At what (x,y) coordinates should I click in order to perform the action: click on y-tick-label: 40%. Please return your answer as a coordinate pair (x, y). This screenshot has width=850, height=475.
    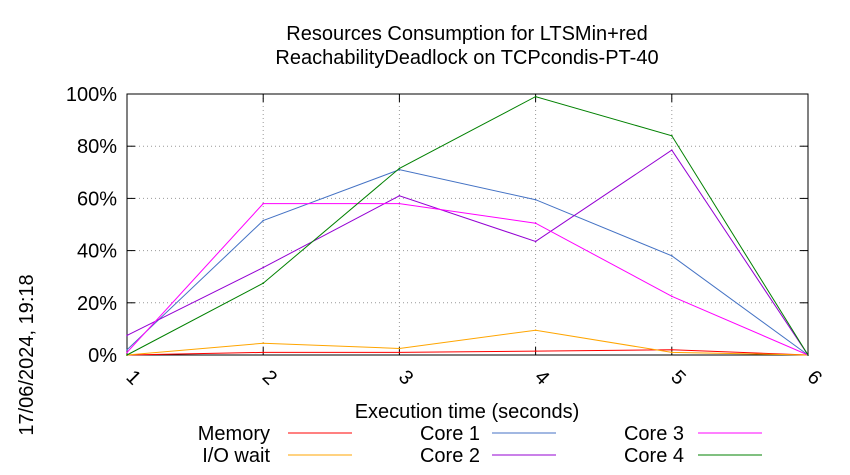
    Looking at the image, I should click on (97, 252).